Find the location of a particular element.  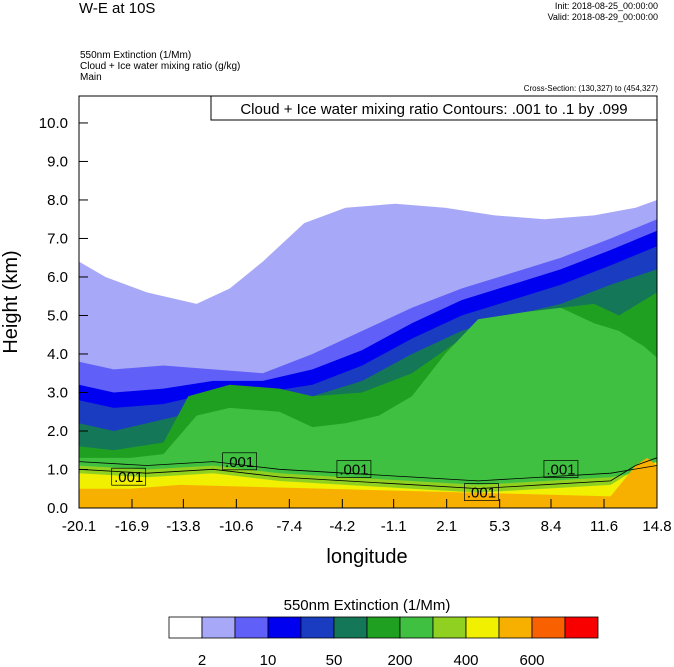

plot-title: W-E at 10S is located at coordinates (117, 8).